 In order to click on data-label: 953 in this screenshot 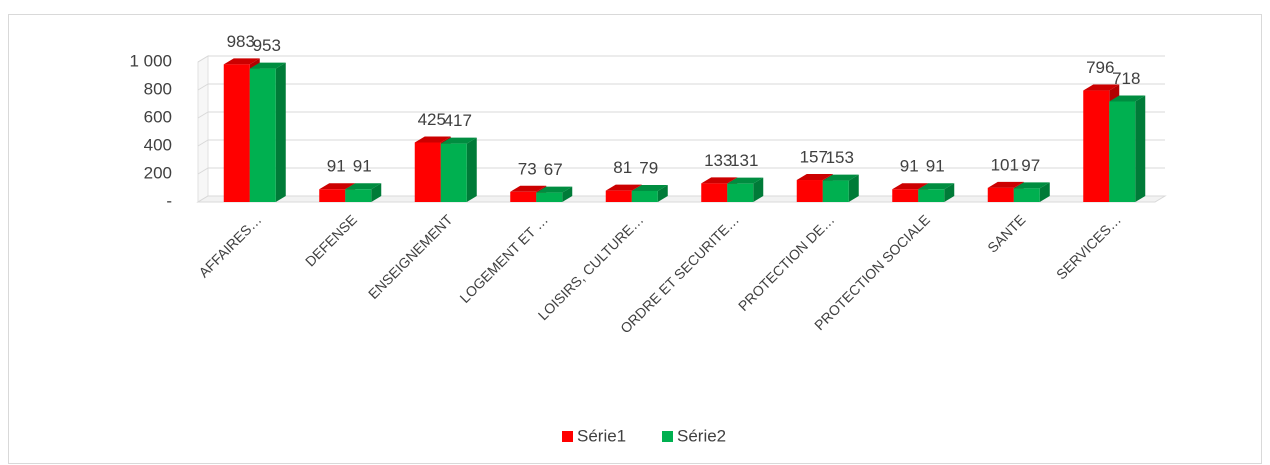, I will do `click(267, 45)`.